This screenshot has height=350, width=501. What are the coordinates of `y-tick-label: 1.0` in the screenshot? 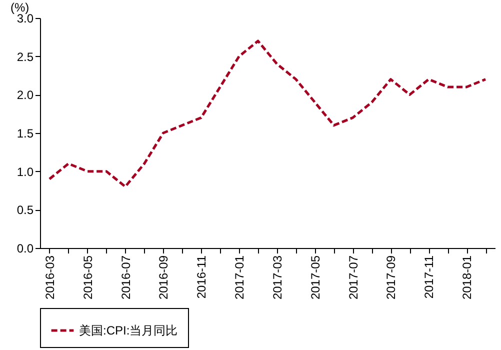 It's located at (25, 171).